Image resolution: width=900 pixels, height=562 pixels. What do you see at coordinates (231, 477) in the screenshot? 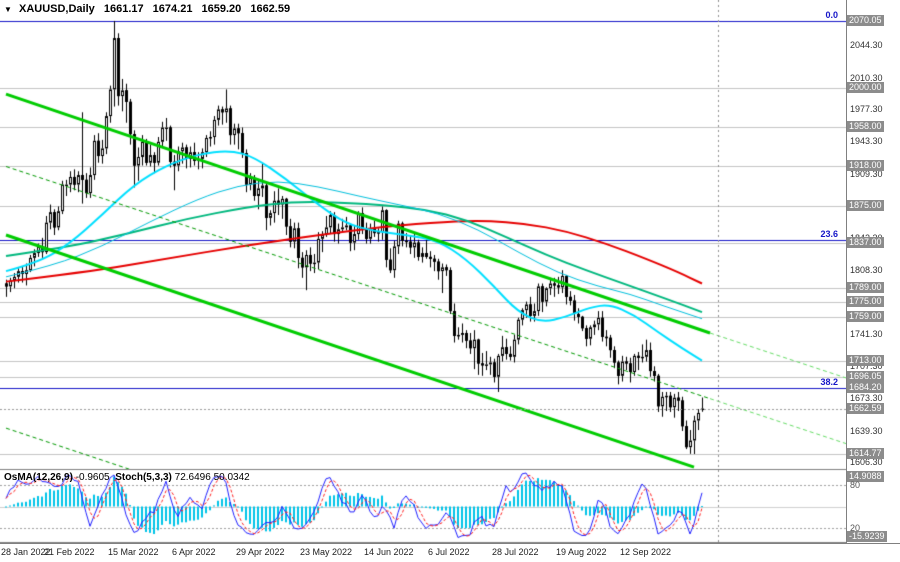
I see `stoch-d-value: 50.0342` at bounding box center [231, 477].